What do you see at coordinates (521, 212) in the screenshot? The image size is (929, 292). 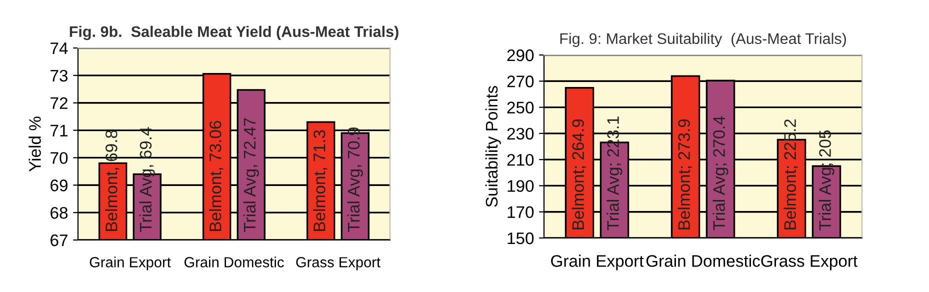 I see `y-tick-label: 170` at bounding box center [521, 212].